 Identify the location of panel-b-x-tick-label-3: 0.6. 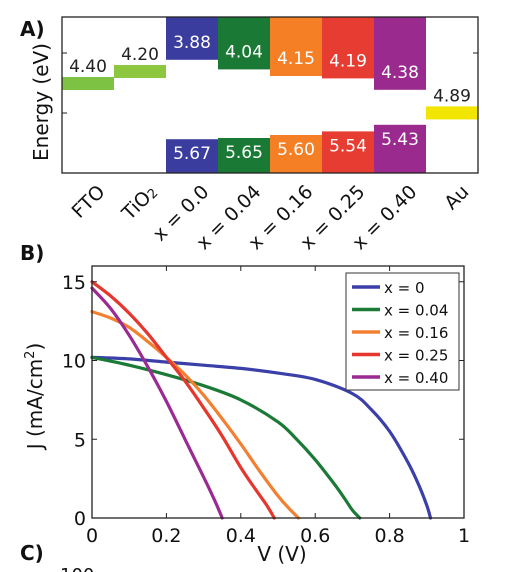
(315, 536).